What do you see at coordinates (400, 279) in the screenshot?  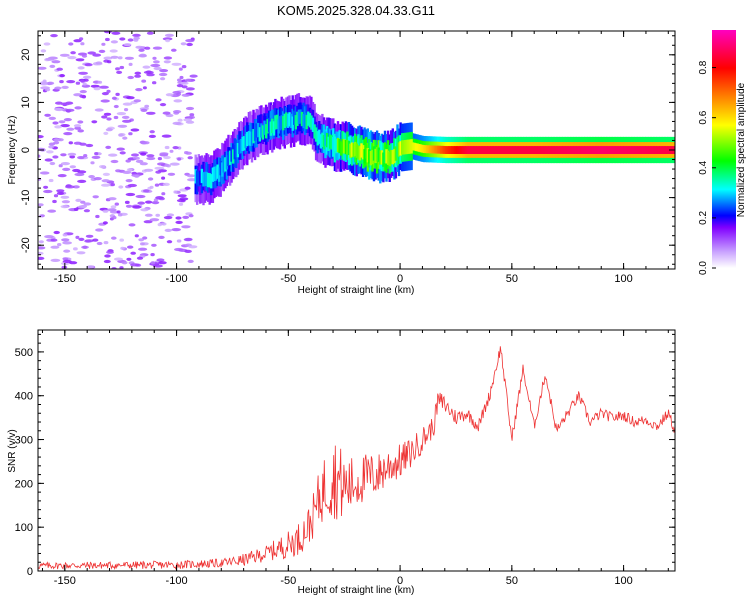 I see `x-tick-label: 0` at bounding box center [400, 279].